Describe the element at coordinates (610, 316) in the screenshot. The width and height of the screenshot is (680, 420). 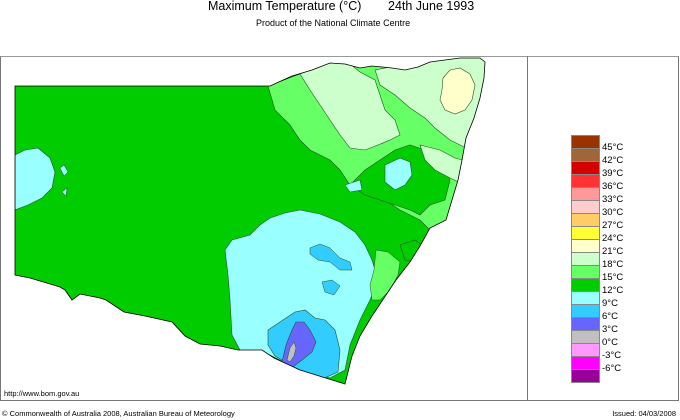
I see `legend-label: 6°C` at that location.